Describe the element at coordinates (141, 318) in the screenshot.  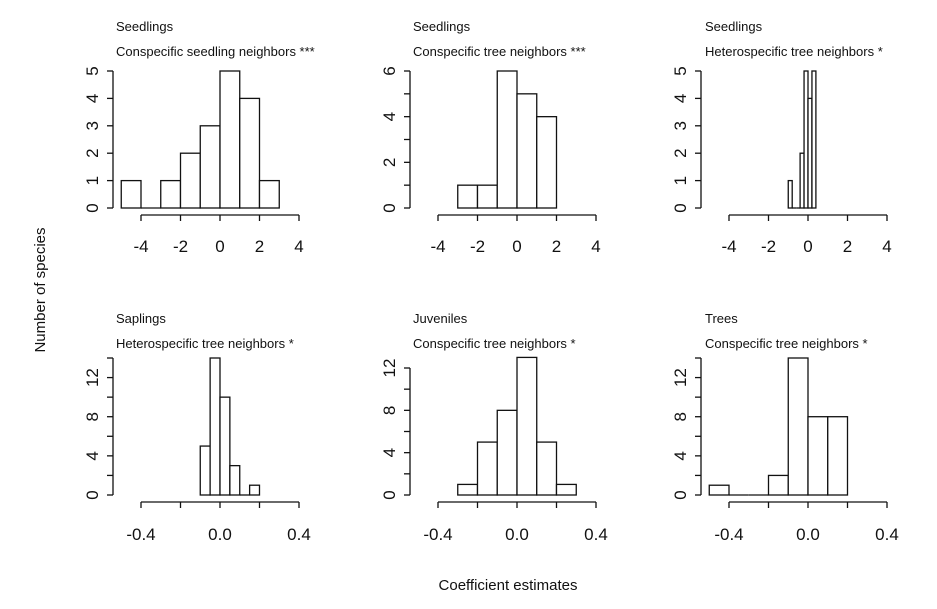
I see `panel-title: Saplings` at that location.